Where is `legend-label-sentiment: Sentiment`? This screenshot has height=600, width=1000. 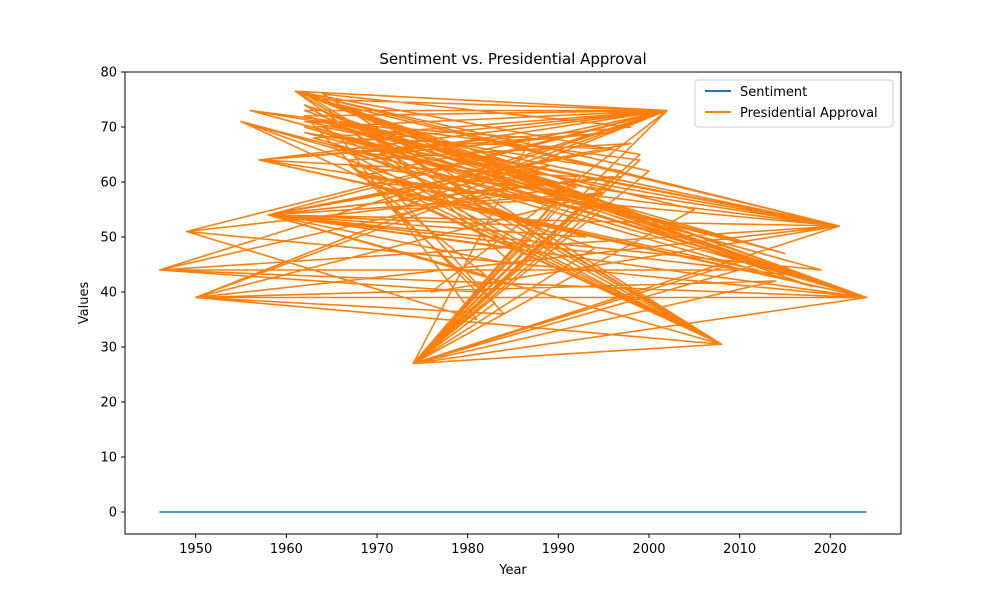 legend-label-sentiment: Sentiment is located at coordinates (773, 92).